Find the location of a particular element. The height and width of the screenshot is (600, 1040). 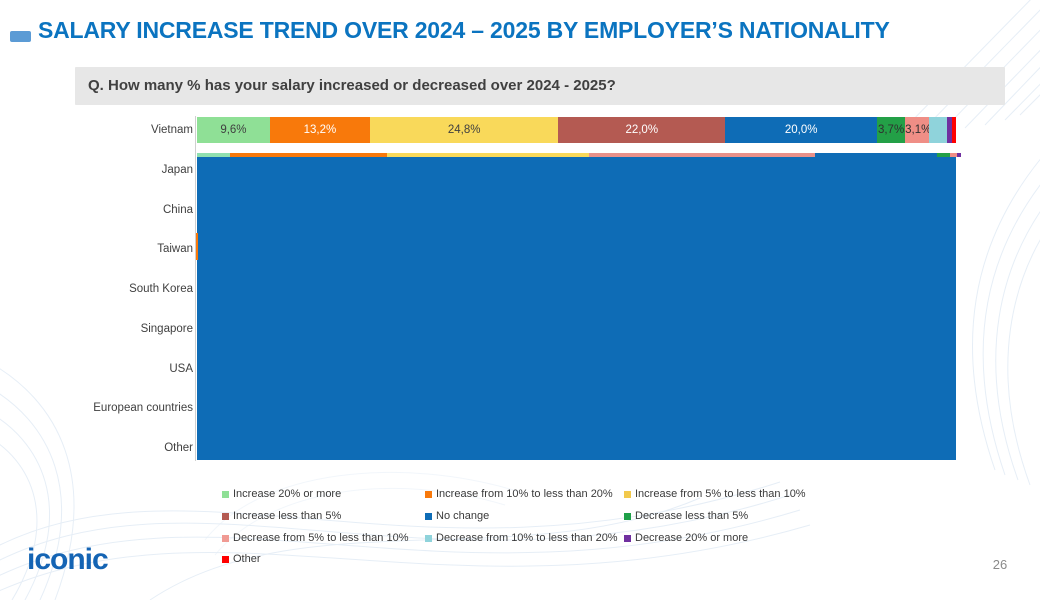

legend-item-increase-less-than-5-: Increase less than 5% is located at coordinates (281, 516).